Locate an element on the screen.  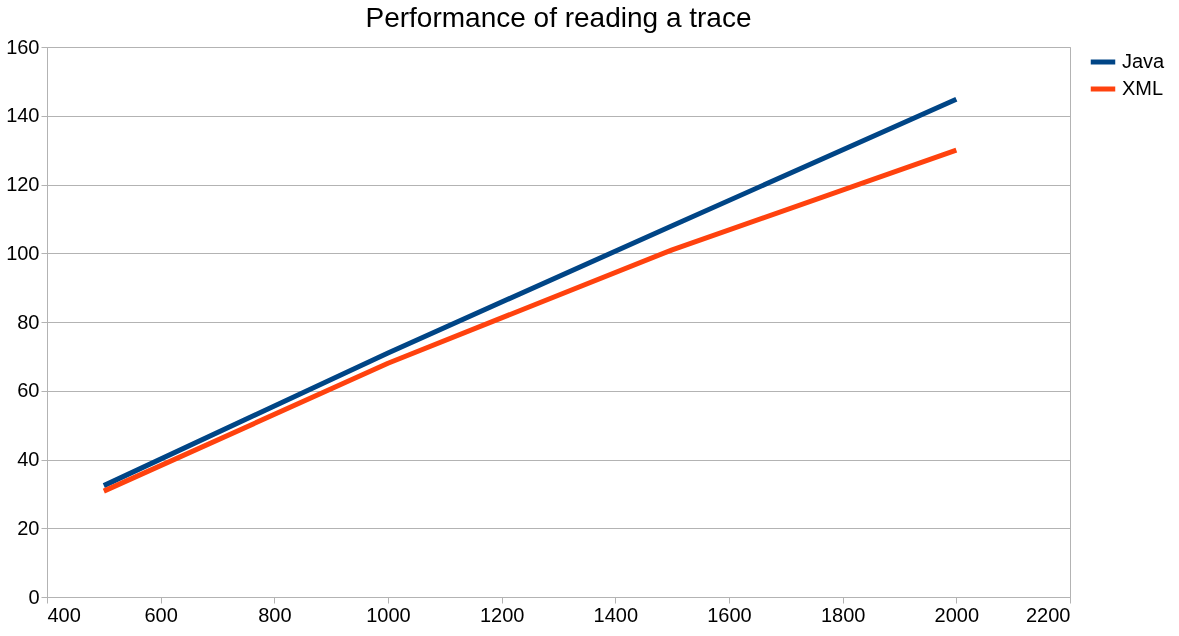
y-tick-label: 40 is located at coordinates (28, 459).